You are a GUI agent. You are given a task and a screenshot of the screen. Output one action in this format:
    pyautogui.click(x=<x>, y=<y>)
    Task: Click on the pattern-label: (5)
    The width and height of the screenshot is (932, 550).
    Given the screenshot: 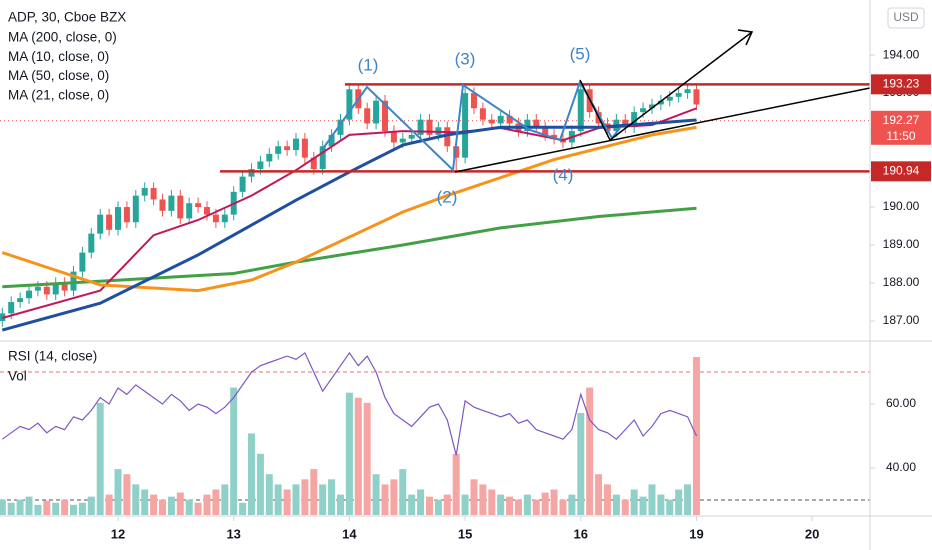 What is the action you would take?
    pyautogui.click(x=580, y=53)
    